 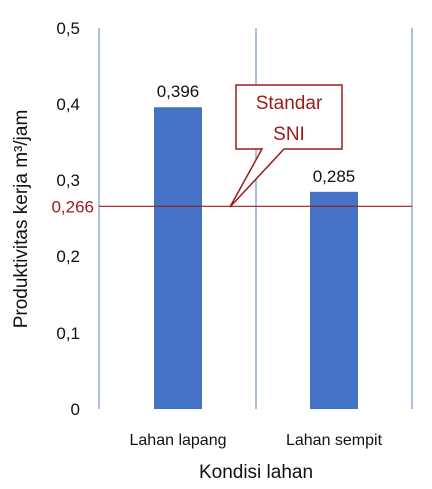 What do you see at coordinates (68, 180) in the screenshot?
I see `y-tick-label: 0,3` at bounding box center [68, 180].